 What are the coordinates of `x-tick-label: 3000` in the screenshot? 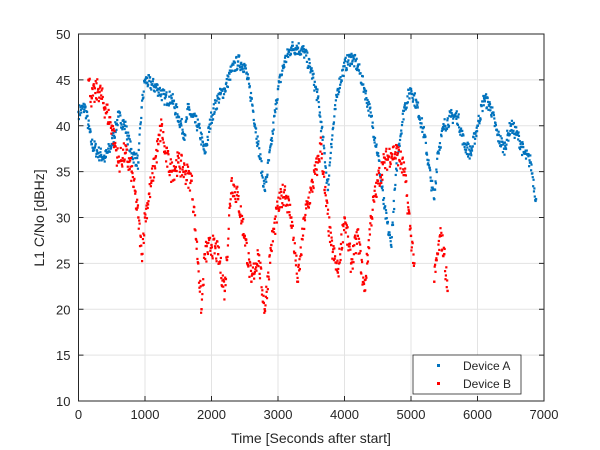 It's located at (278, 414).